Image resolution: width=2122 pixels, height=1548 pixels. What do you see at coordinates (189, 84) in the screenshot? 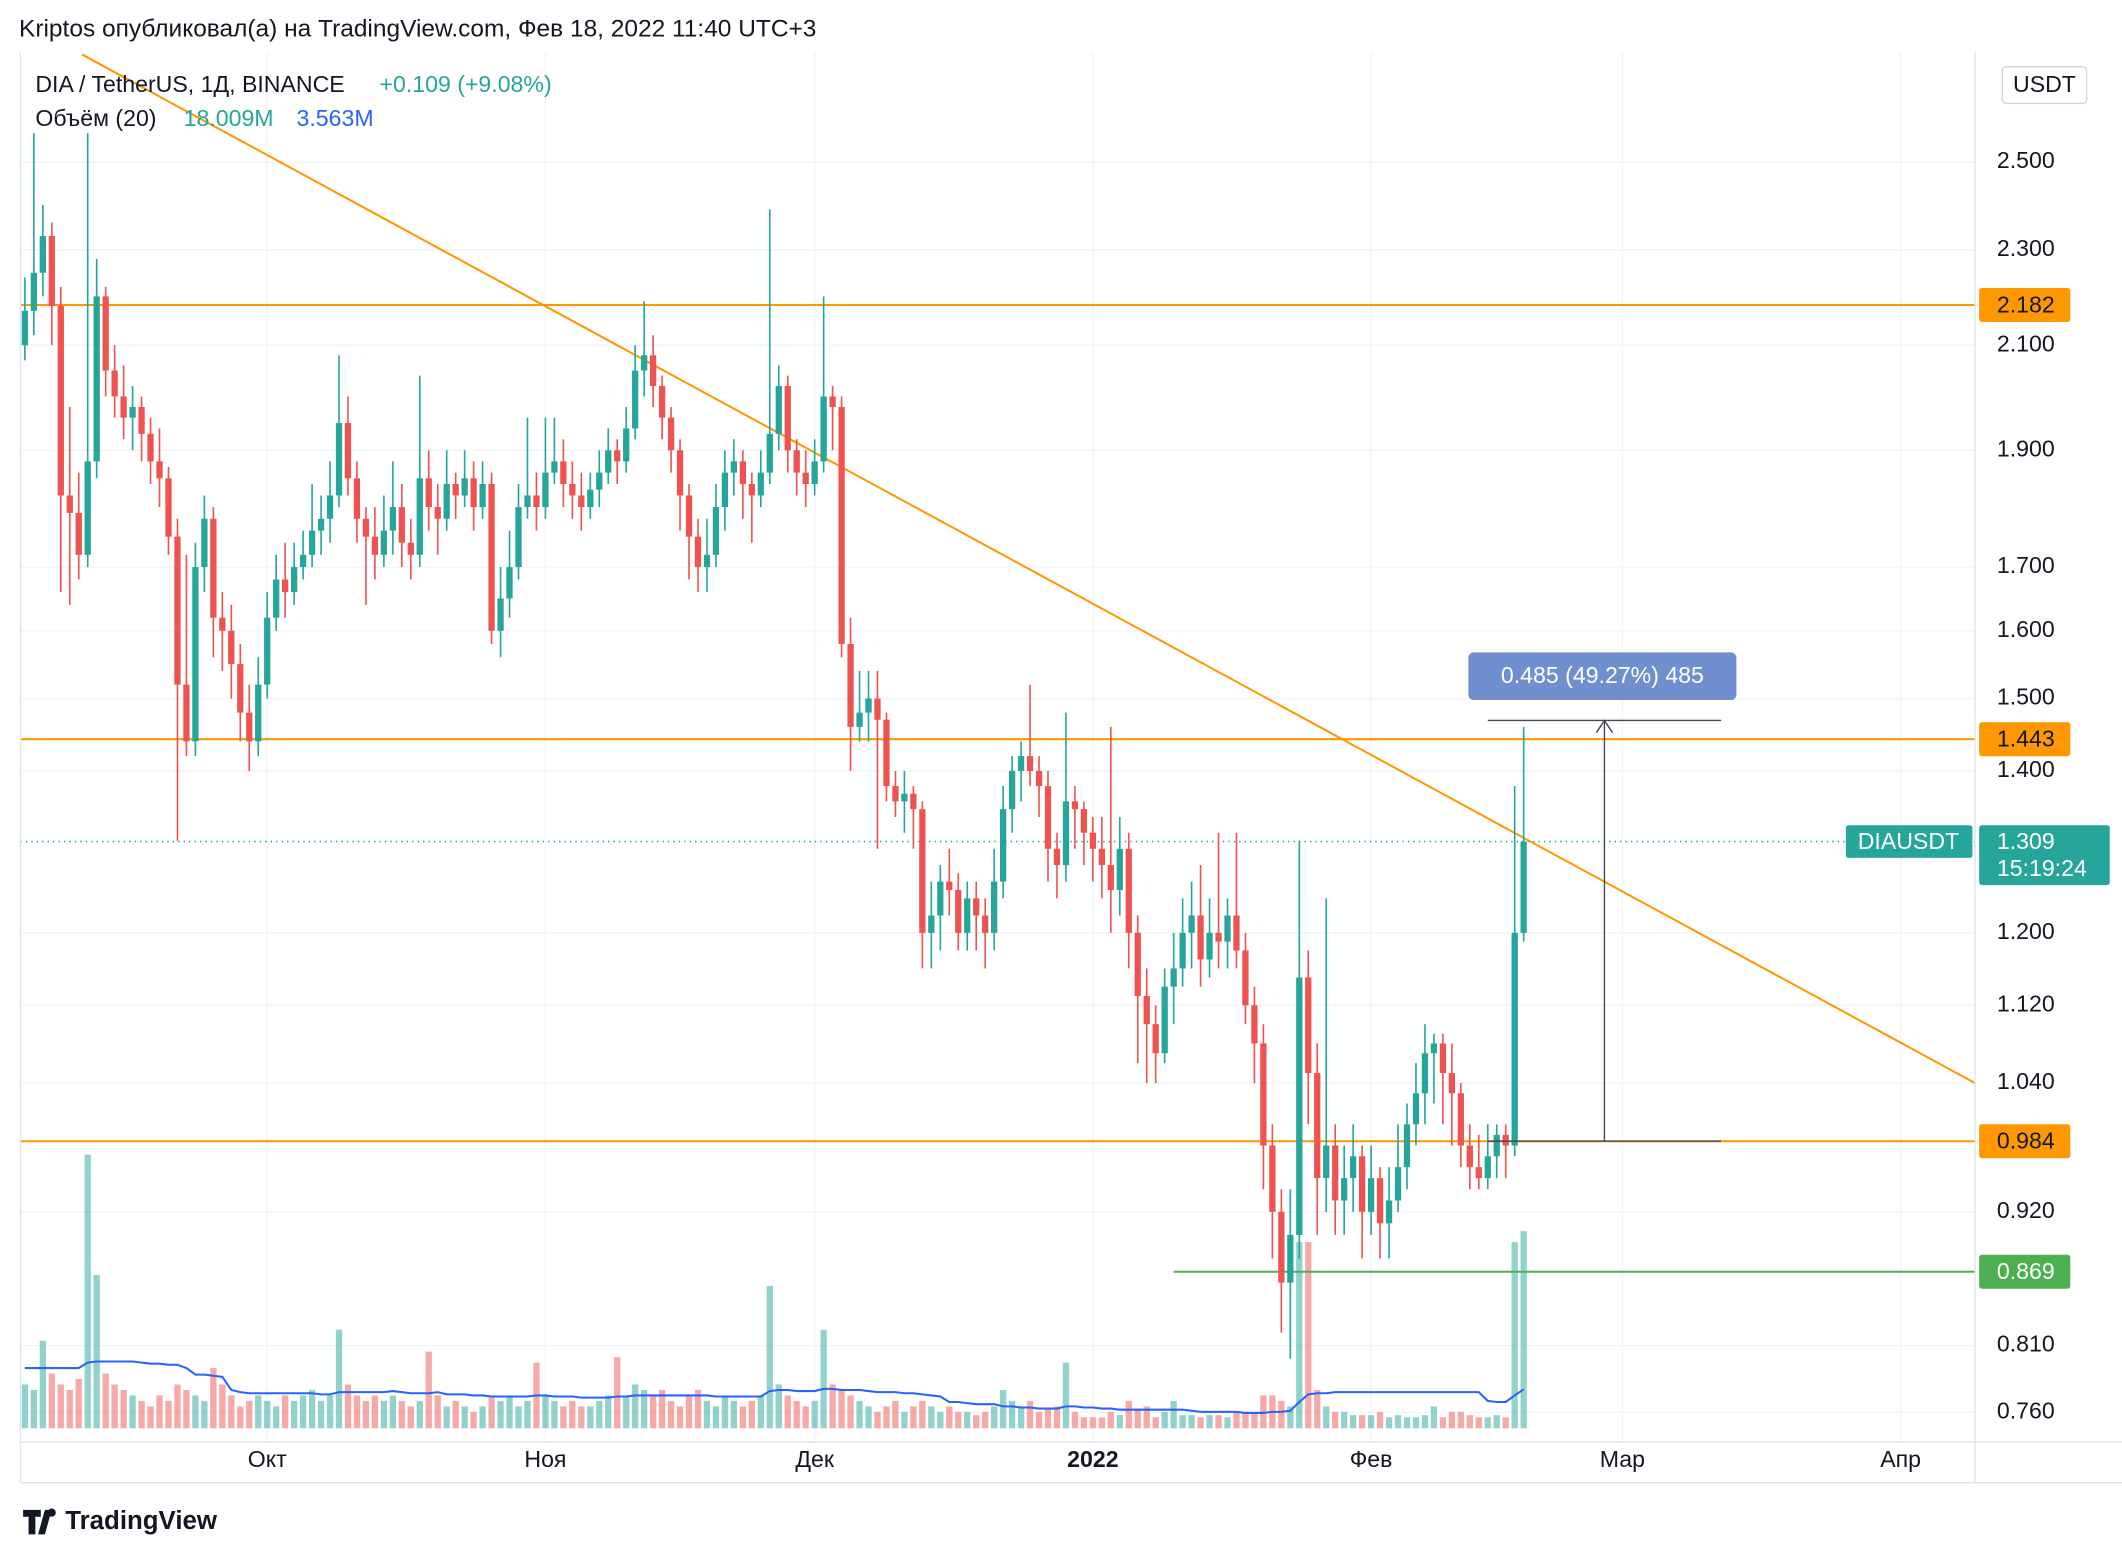
I see `symbol: DIA / TetherUS, 1Д, BINANCE` at bounding box center [189, 84].